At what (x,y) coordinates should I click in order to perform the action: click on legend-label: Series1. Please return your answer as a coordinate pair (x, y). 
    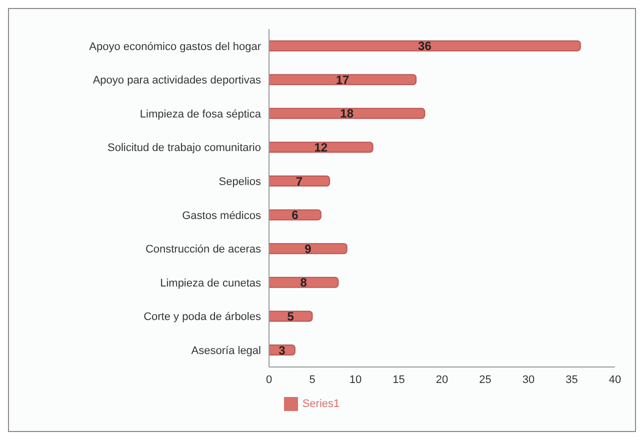
    Looking at the image, I should click on (321, 404).